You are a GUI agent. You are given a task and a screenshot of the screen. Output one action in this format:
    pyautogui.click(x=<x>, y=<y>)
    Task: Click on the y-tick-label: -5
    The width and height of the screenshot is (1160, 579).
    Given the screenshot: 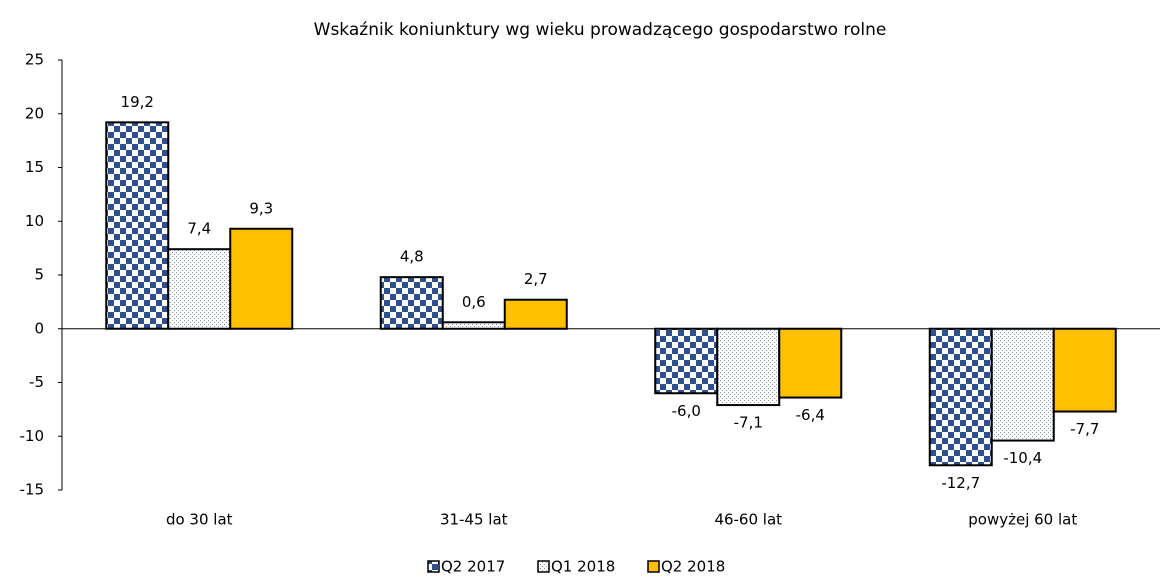 What is the action you would take?
    pyautogui.click(x=36, y=382)
    